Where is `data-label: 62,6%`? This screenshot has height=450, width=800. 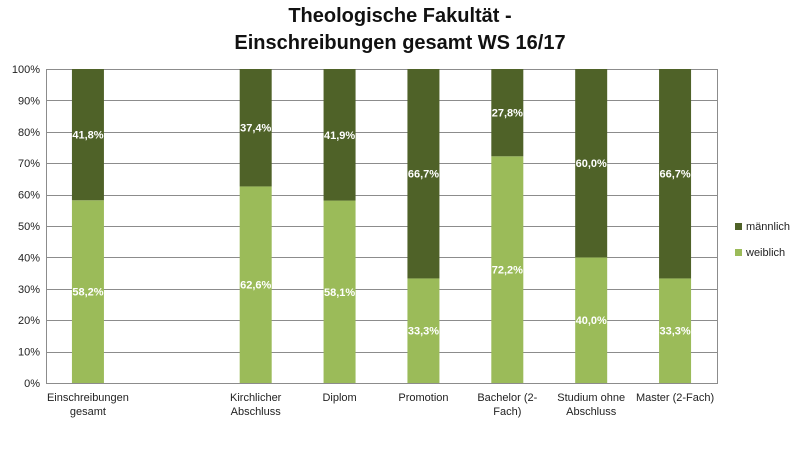 data-label: 62,6% is located at coordinates (255, 286).